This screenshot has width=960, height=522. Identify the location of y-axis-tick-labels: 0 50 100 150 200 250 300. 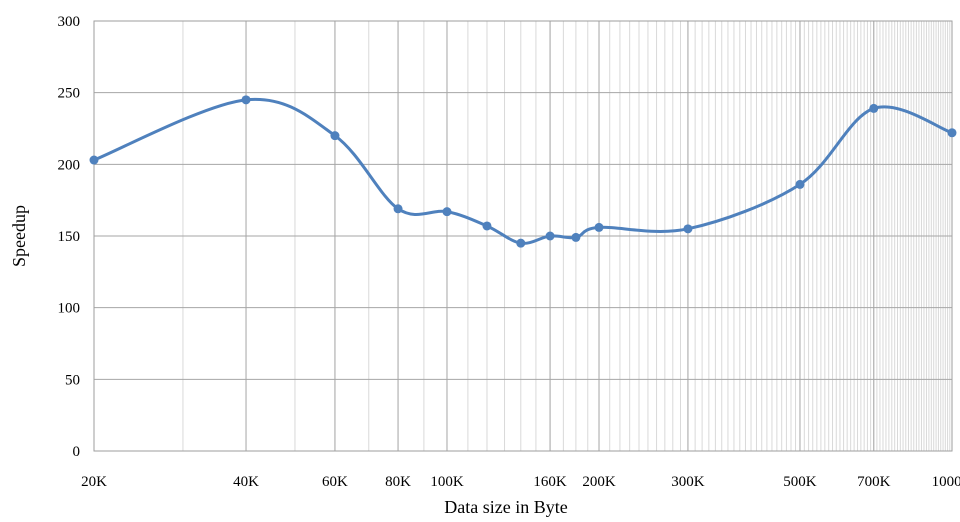
(69, 237).